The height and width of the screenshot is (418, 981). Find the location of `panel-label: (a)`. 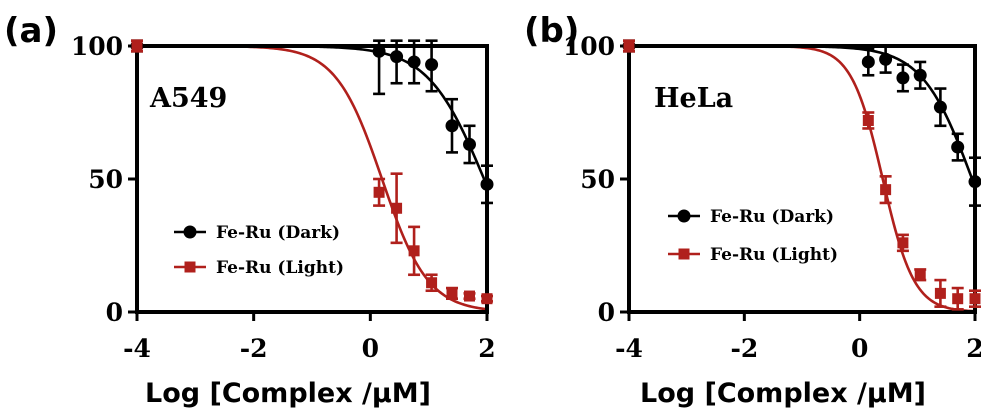

panel-label: (a) is located at coordinates (31, 31).